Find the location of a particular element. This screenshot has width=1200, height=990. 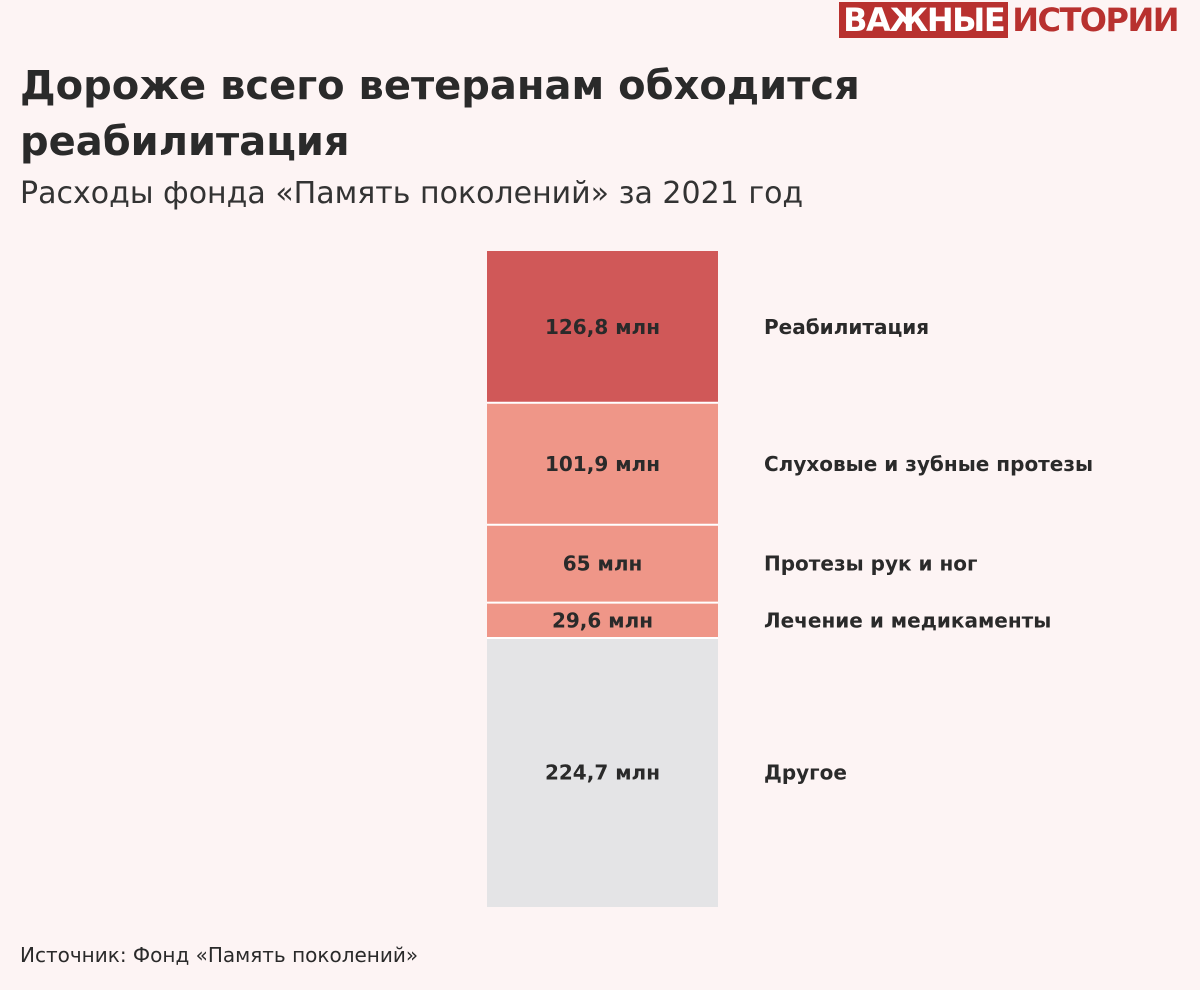

value-label-segment-3: 65 млн is located at coordinates (603, 564).